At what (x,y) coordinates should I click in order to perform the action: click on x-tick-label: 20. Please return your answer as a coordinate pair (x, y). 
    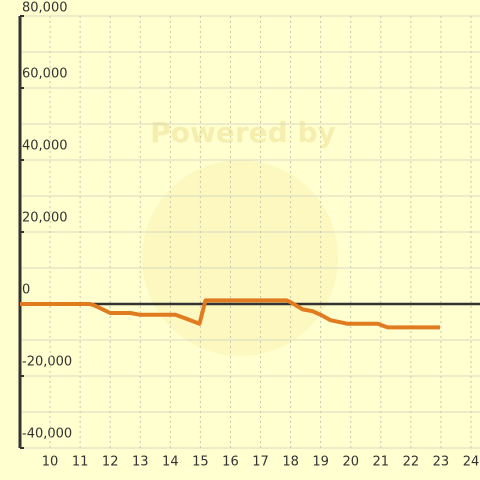
    Looking at the image, I should click on (350, 462).